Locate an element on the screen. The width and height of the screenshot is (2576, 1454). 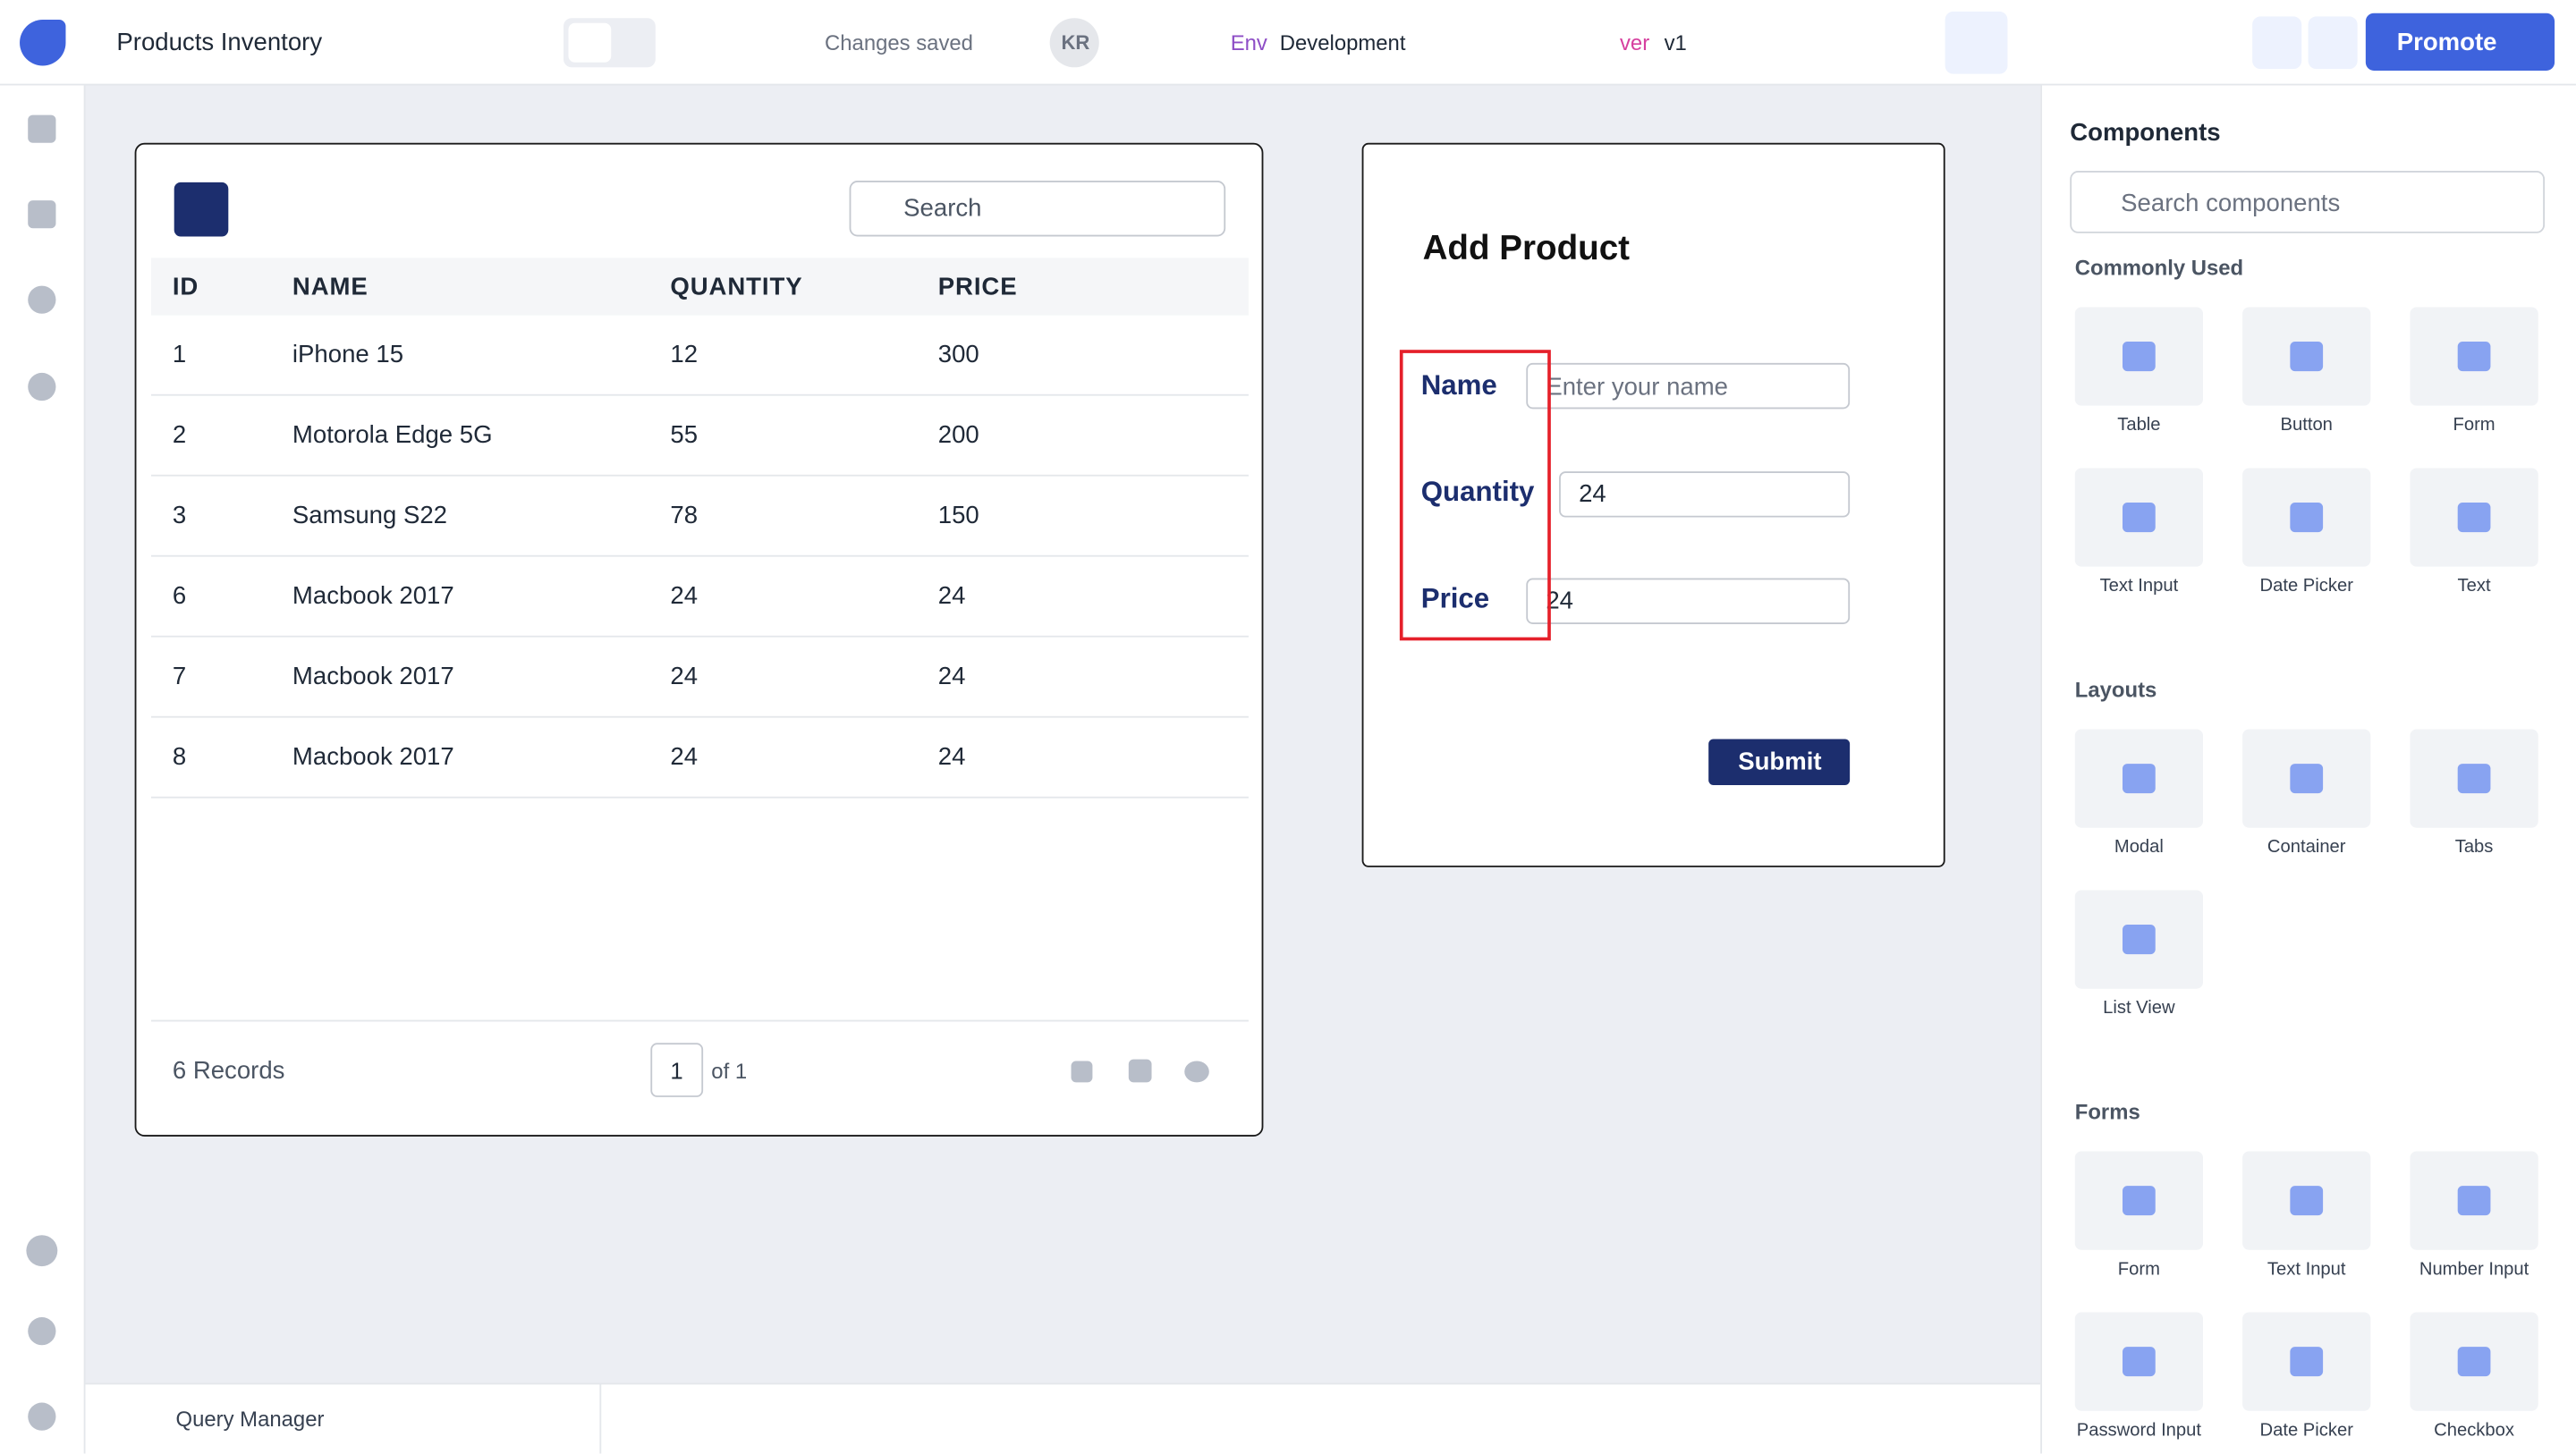
sidebar-pages is located at coordinates (42, 129).